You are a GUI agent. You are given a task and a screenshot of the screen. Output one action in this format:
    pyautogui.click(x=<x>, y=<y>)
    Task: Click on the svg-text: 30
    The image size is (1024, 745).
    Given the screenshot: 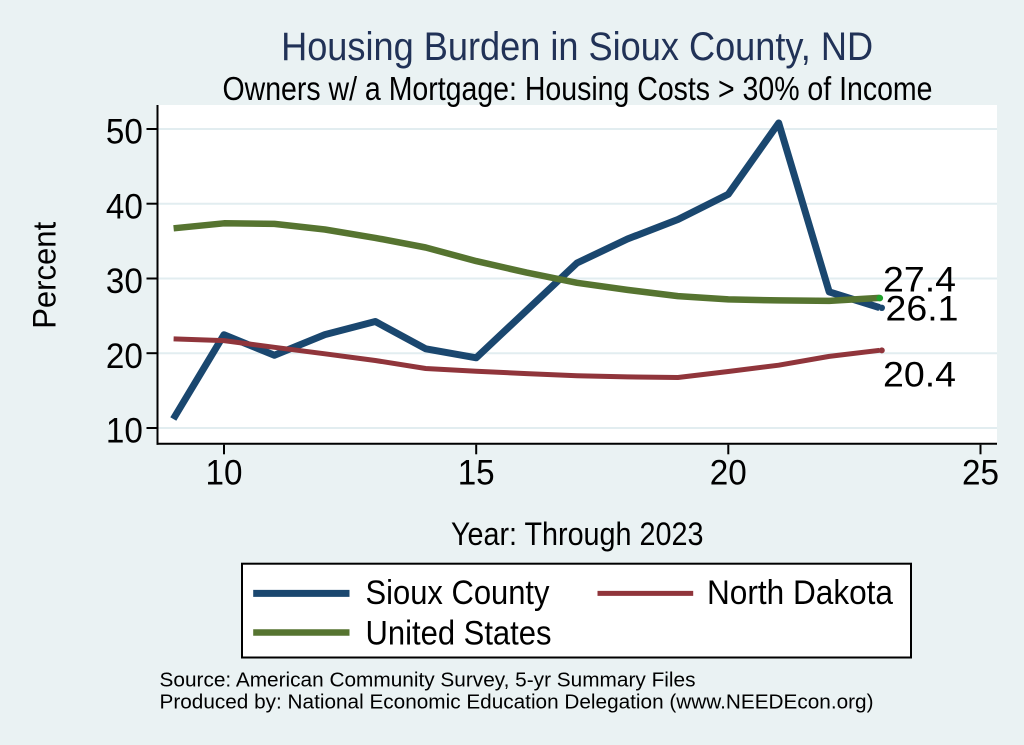 What is the action you would take?
    pyautogui.click(x=124, y=281)
    